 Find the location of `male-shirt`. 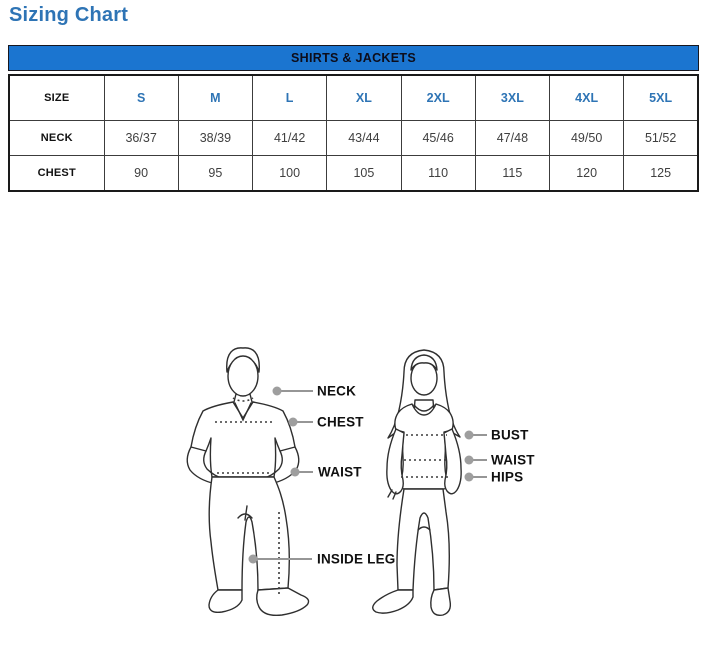

male-shirt is located at coordinates (243, 439).